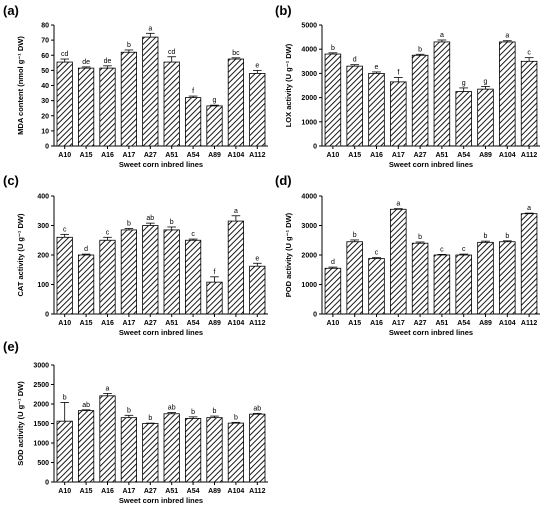  I want to click on y-tick-label: 1500, so click(41, 424).